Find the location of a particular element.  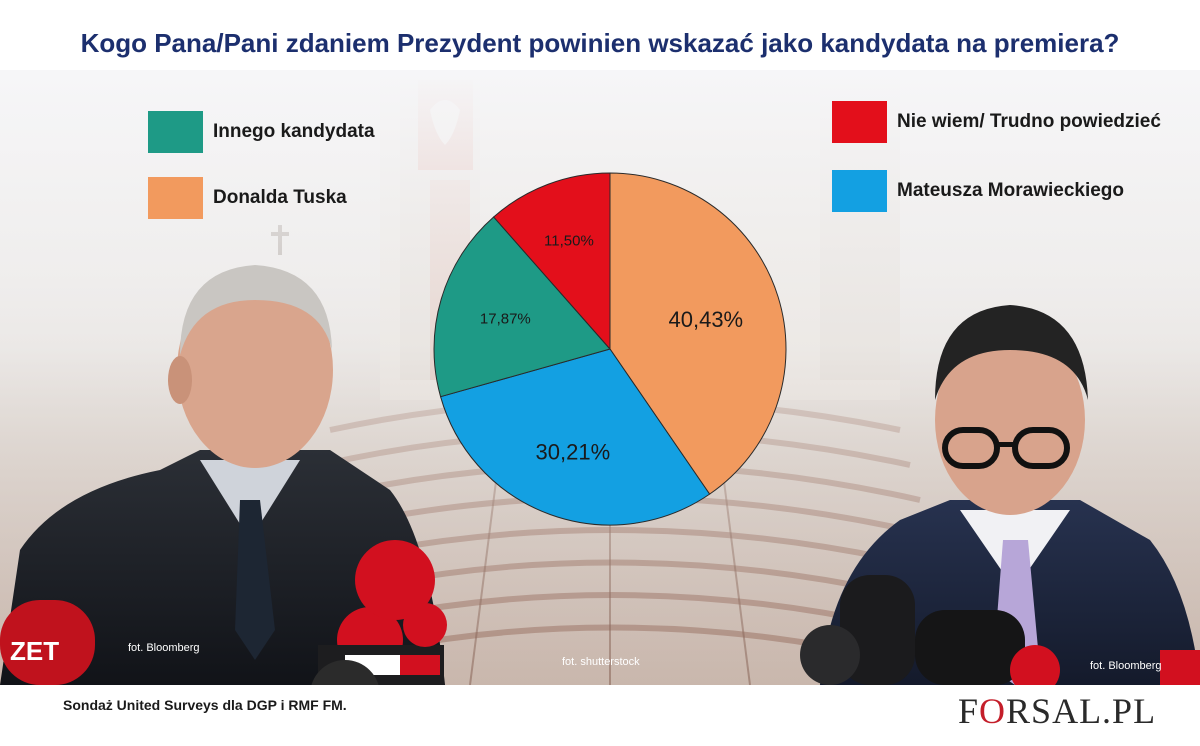

right-photo-credit: fot. Bloomberg is located at coordinates (1126, 666).